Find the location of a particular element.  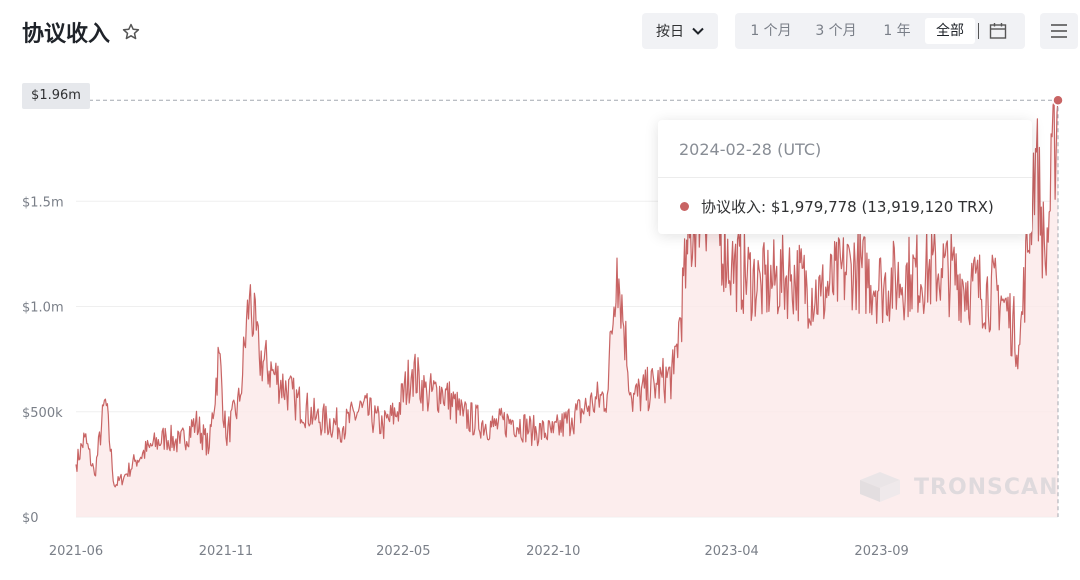

hamburger-menu-icon is located at coordinates (1059, 31).